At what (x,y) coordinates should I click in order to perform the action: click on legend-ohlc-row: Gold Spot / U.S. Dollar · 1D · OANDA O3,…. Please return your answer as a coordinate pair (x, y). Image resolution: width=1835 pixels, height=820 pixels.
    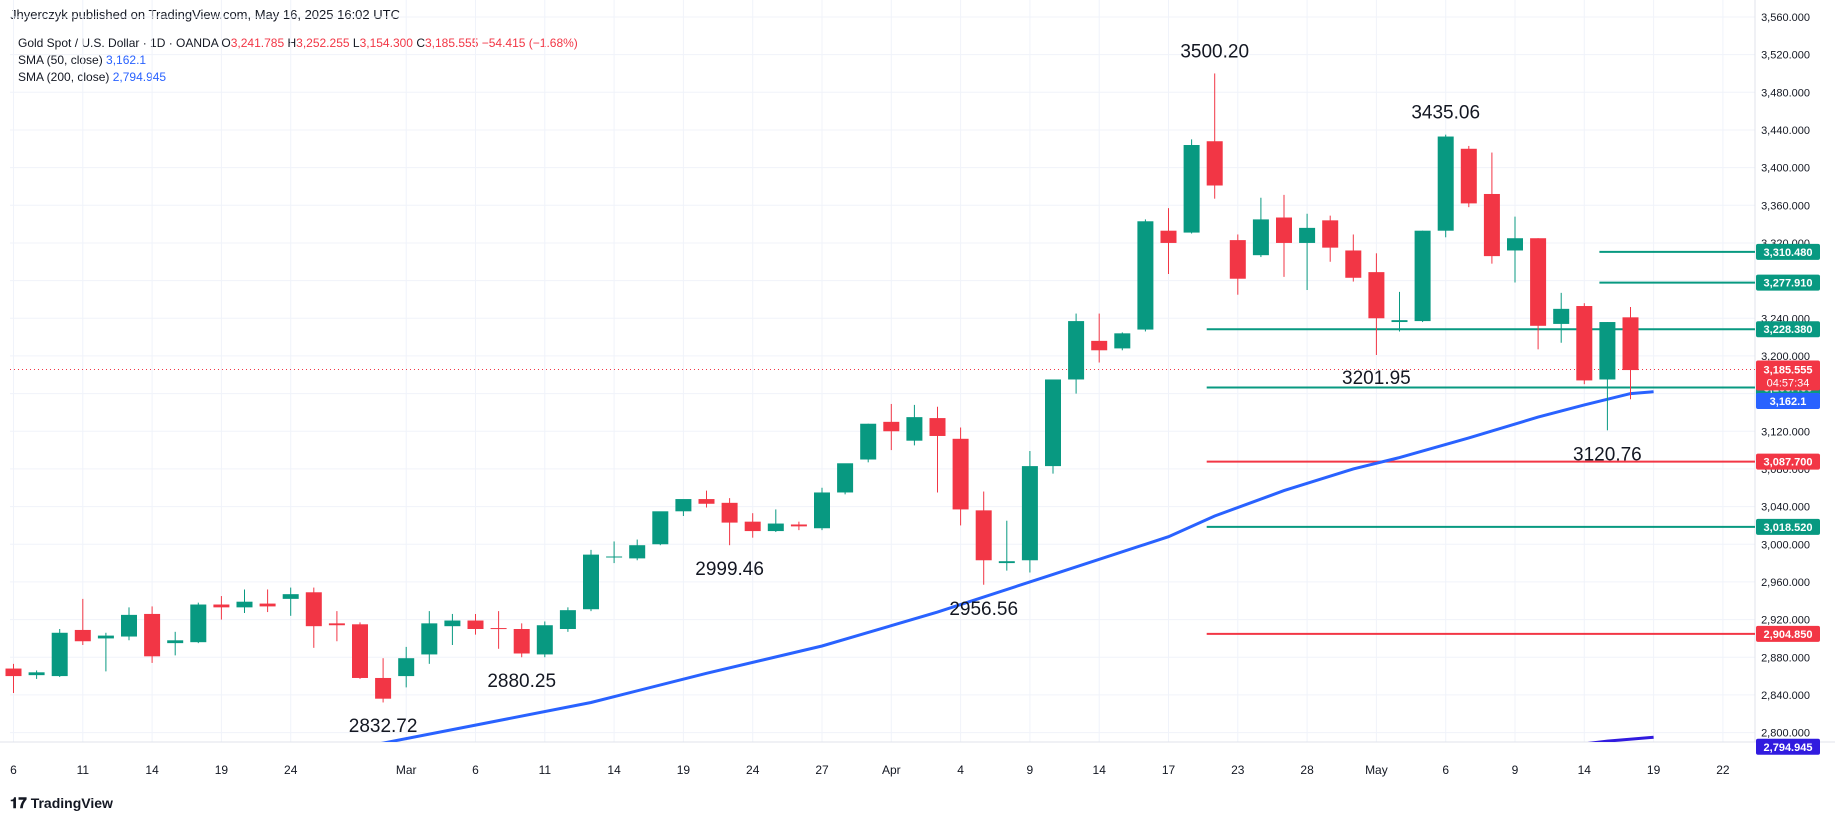
    Looking at the image, I should click on (298, 43).